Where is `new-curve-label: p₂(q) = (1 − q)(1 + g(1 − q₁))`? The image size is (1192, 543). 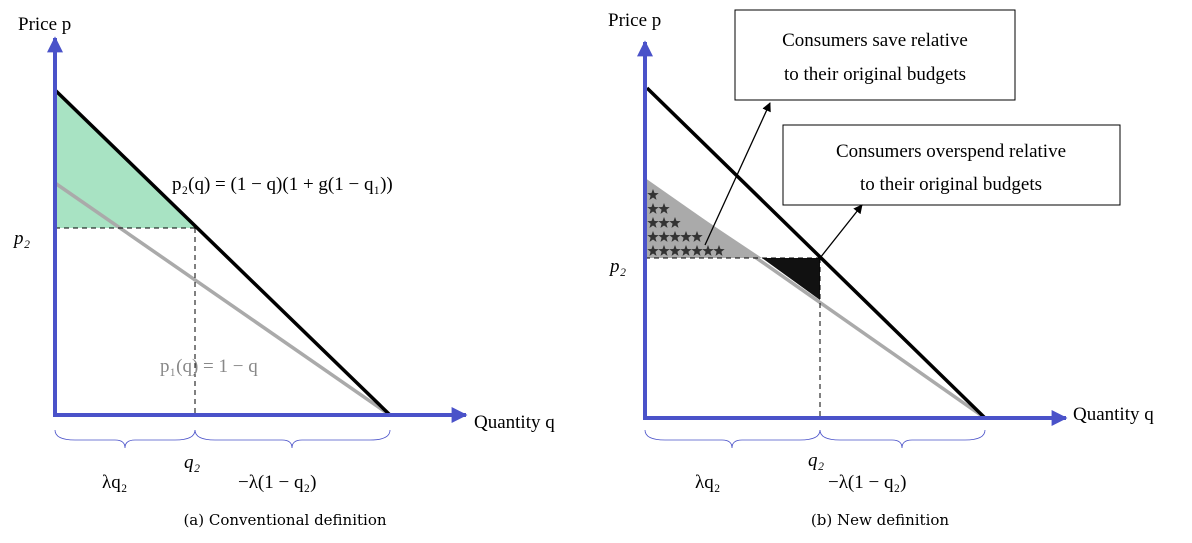
new-curve-label: p₂(q) = (1 − q)(1 + g(1 − q₁)) is located at coordinates (282, 184).